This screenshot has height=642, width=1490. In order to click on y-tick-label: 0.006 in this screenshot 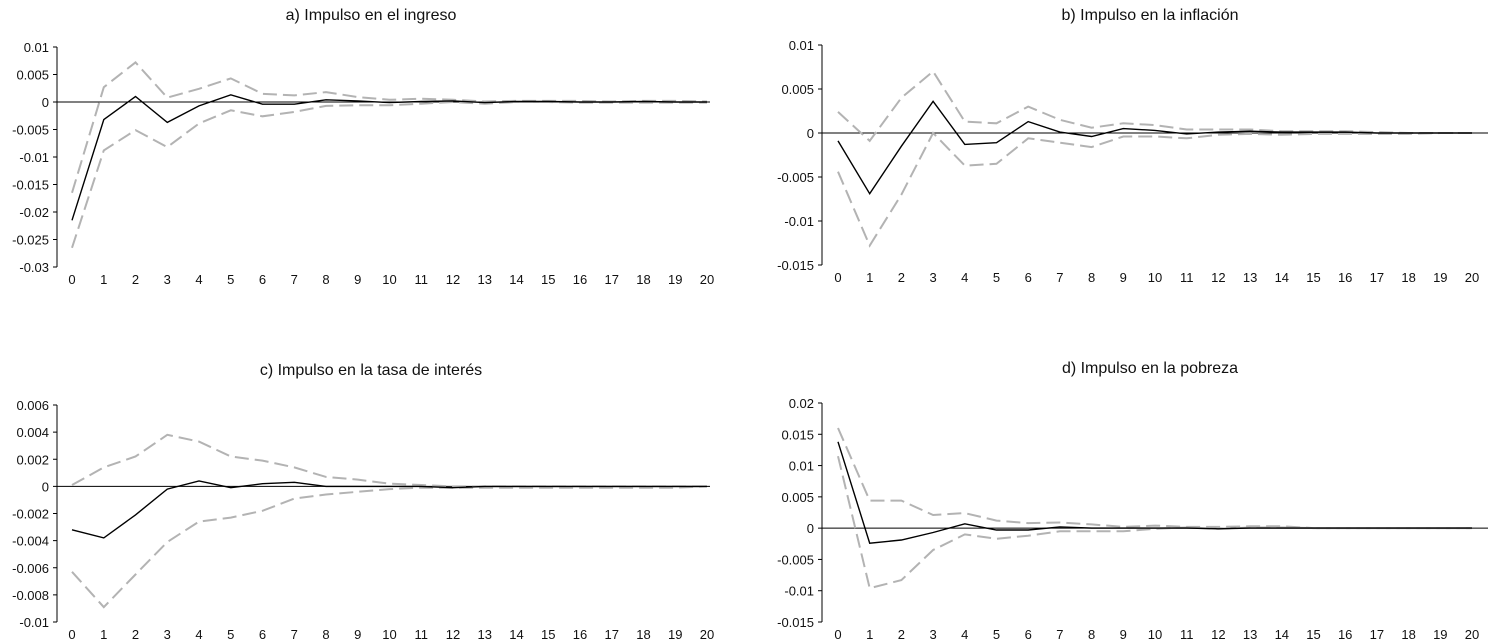, I will do `click(32, 405)`.